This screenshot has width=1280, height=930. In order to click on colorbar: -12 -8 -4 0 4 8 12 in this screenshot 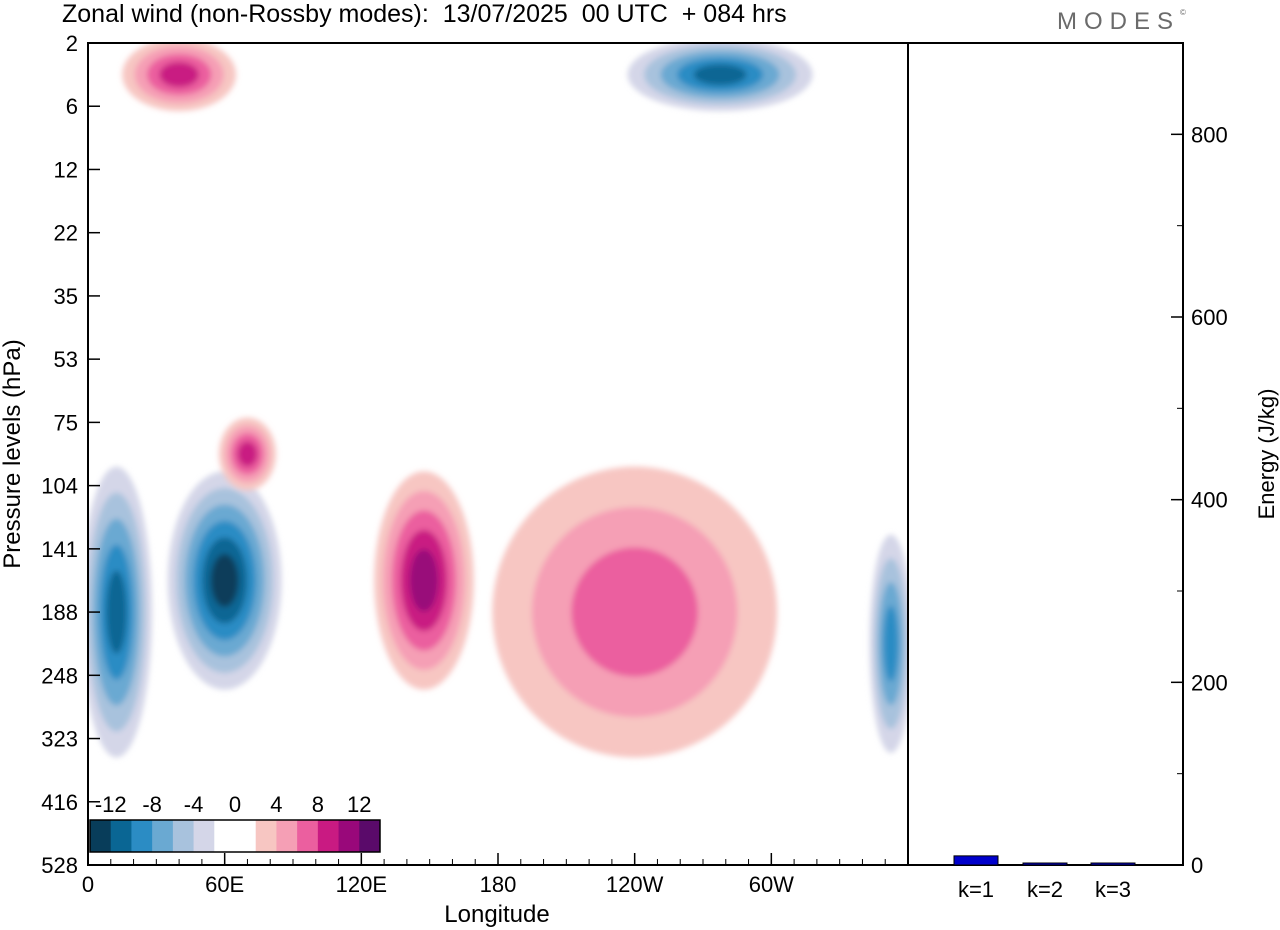, I will do `click(235, 822)`.